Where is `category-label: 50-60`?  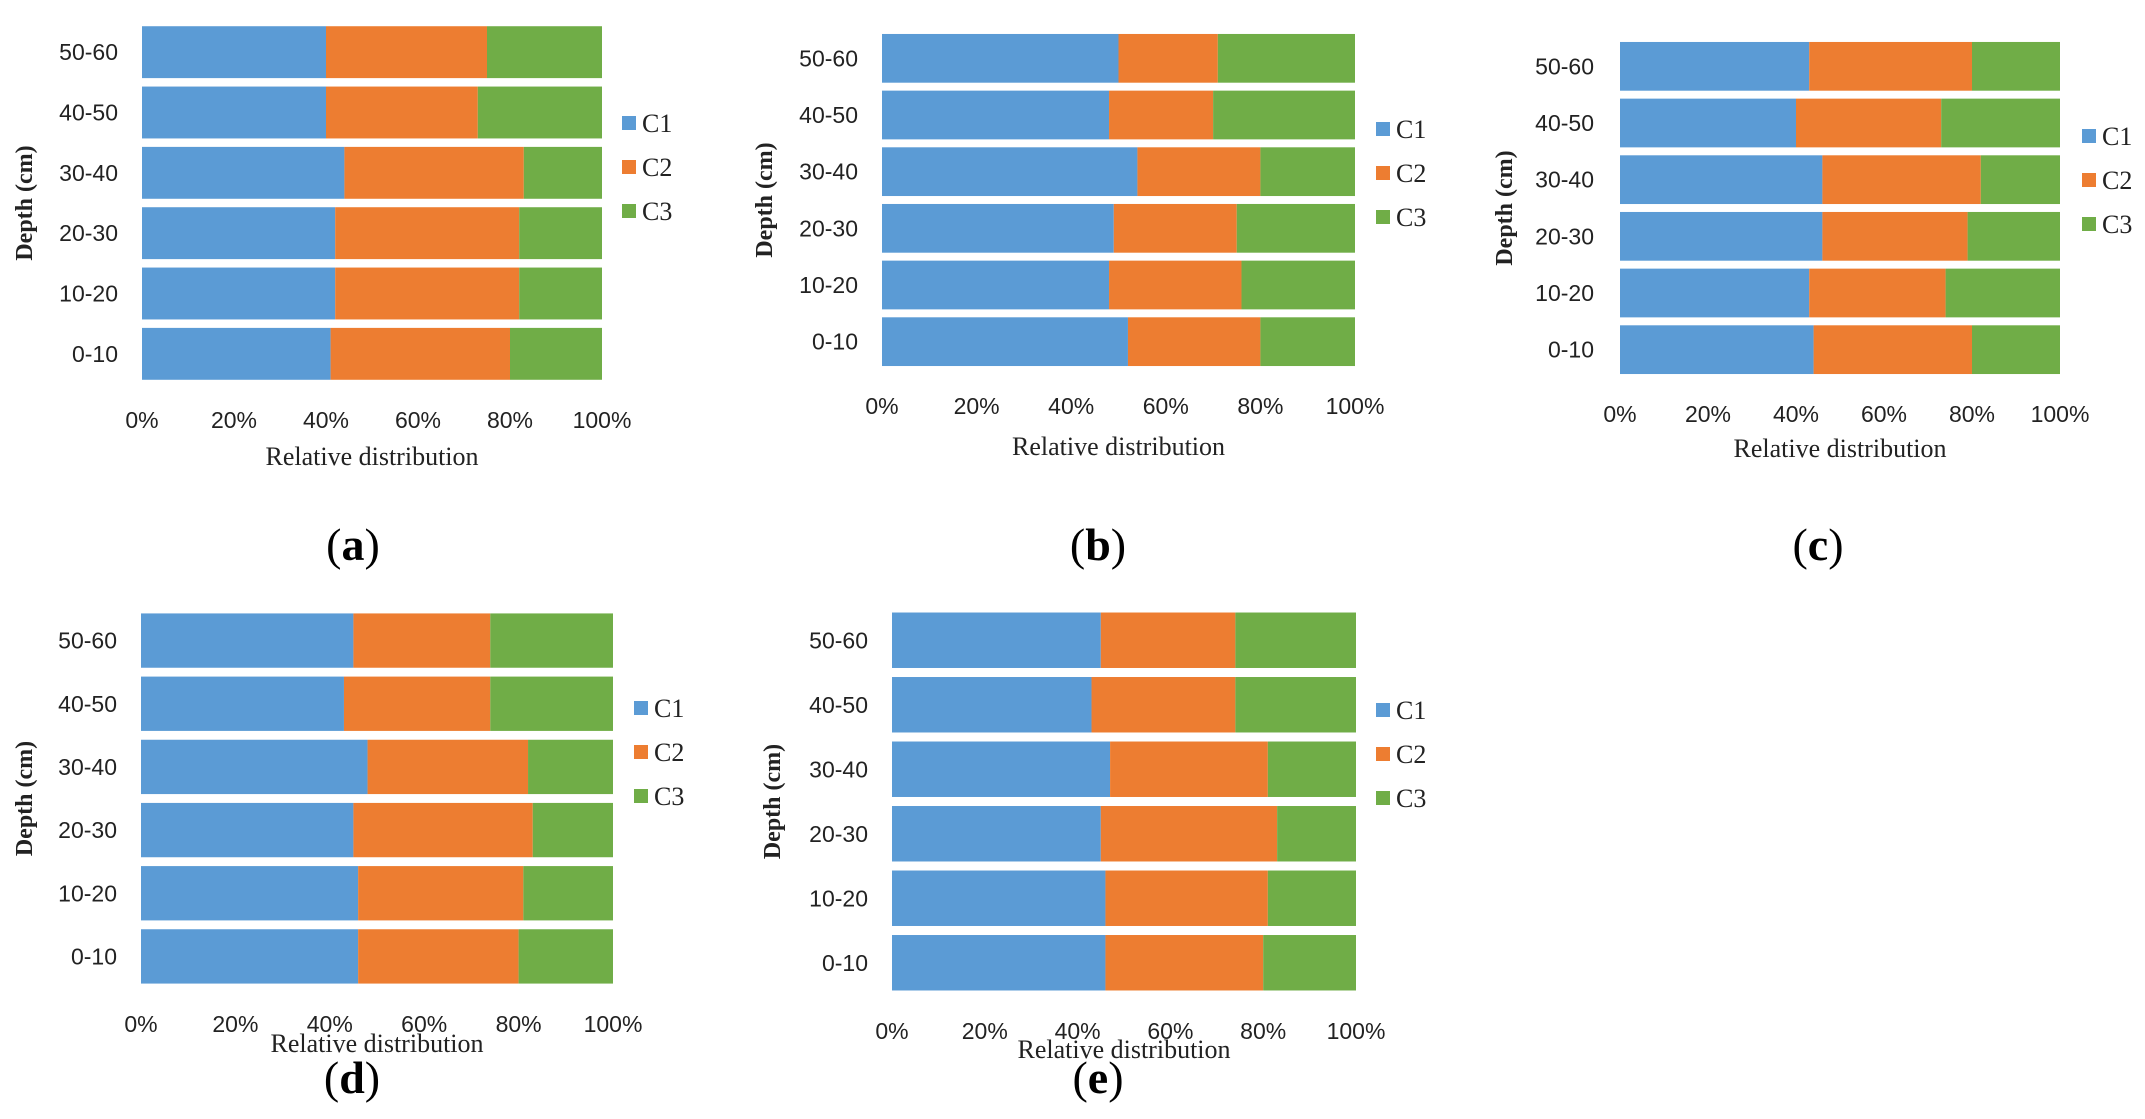
category-label: 50-60 is located at coordinates (828, 58).